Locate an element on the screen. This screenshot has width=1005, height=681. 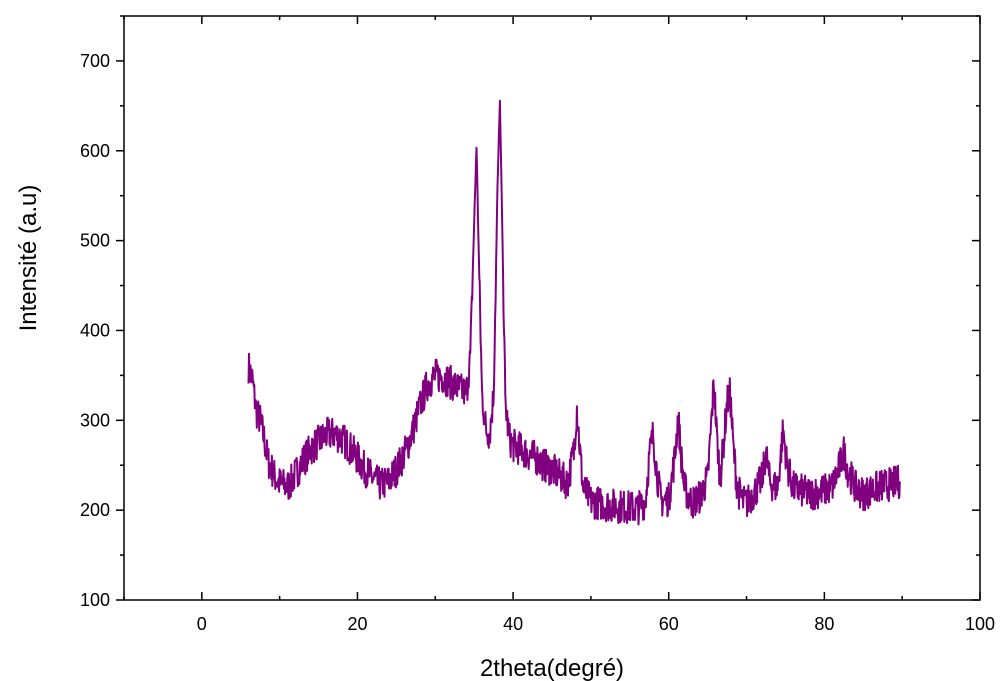
x-tick-label: 20 is located at coordinates (357, 624).